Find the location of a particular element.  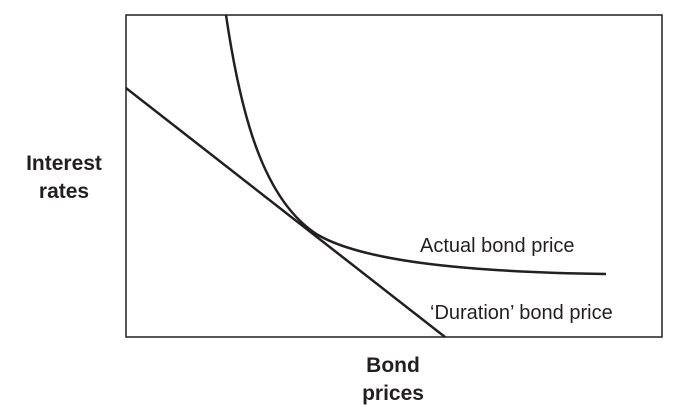

series-label-duration-bond-price: ‘Duration’ bond price is located at coordinates (521, 313).